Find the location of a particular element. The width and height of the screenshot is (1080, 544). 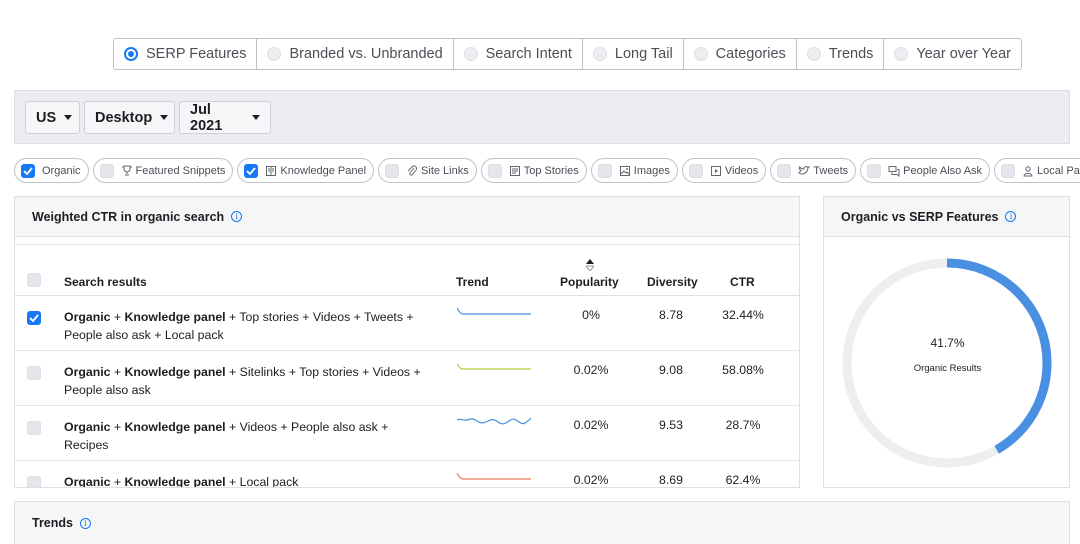

tab-branded-vs-unbranded: Branded vs. Unbranded is located at coordinates (355, 54).